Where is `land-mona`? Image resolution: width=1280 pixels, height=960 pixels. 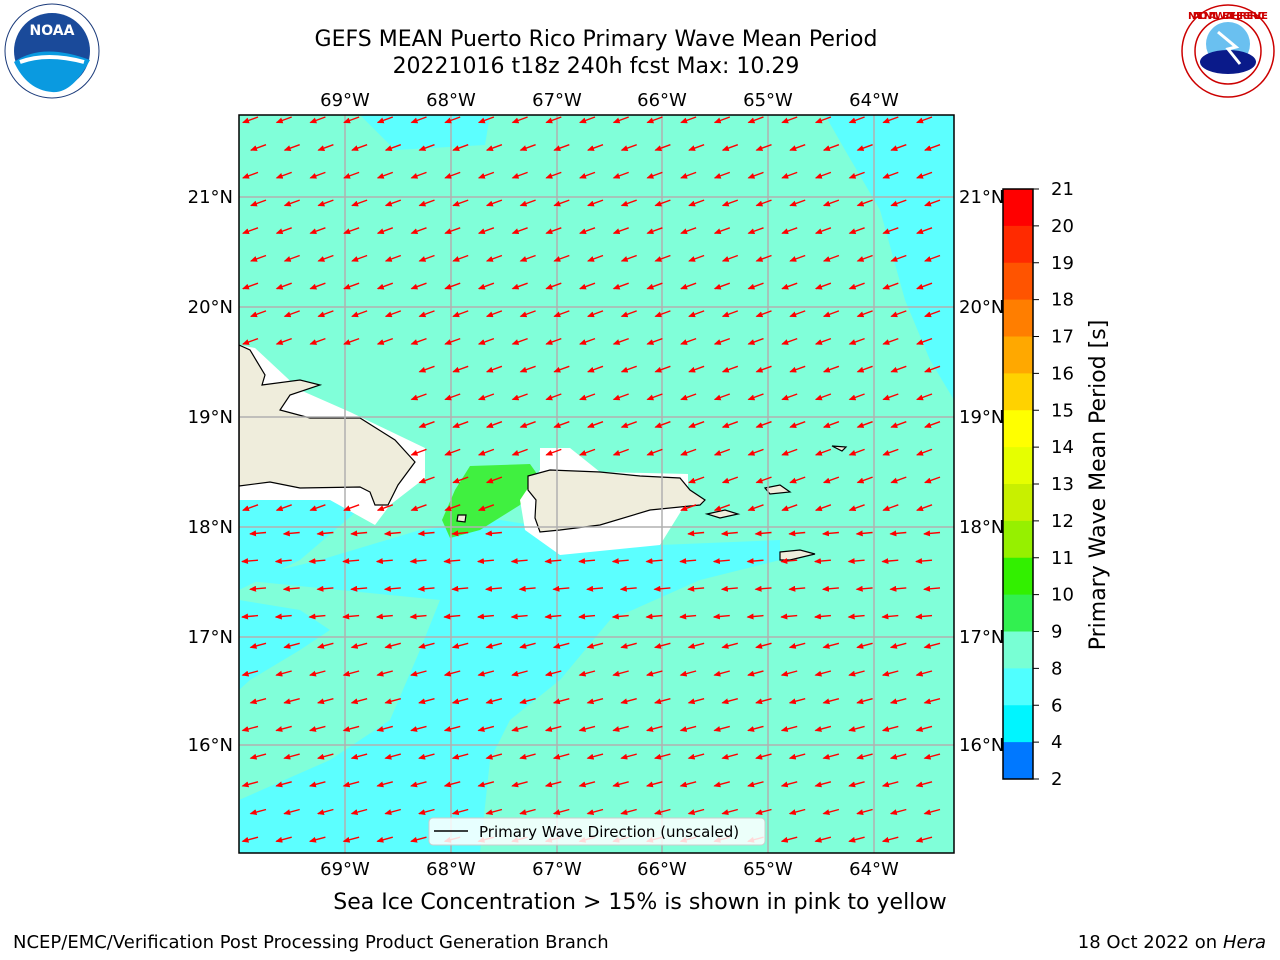 land-mona is located at coordinates (461, 518).